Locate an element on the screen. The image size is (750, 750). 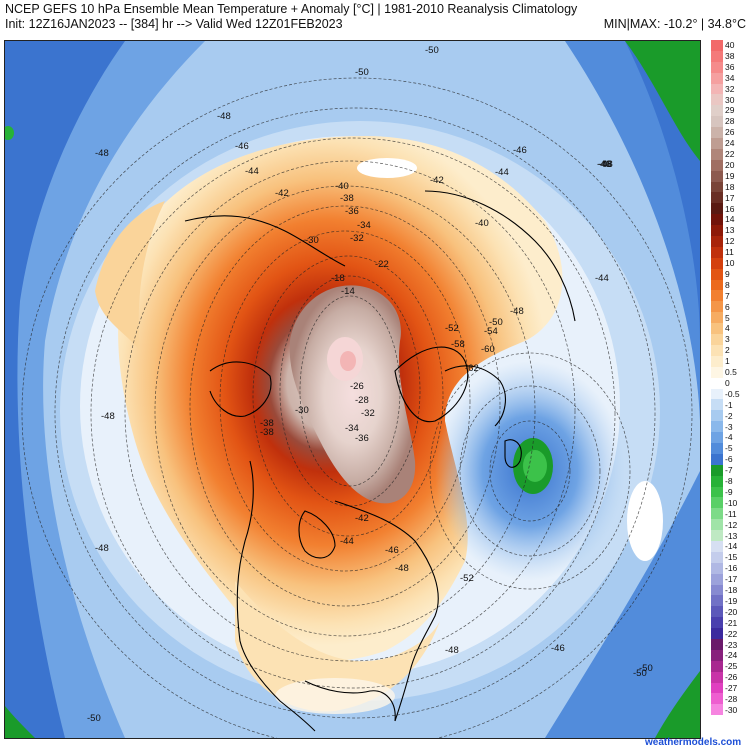
contour-label: -36 is located at coordinates (352, 211).